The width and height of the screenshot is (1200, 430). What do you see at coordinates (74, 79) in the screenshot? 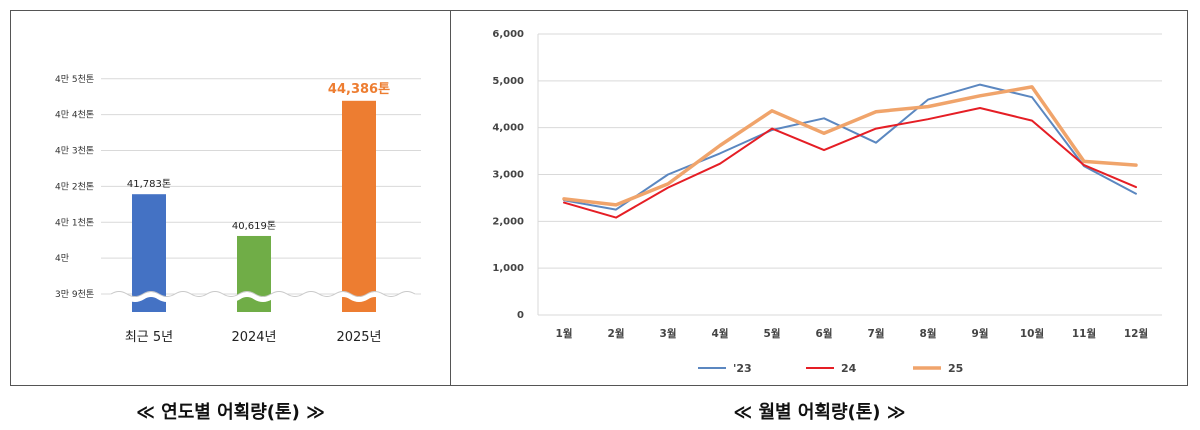
I see `y-tick-label: 4만 5천톤` at bounding box center [74, 79].